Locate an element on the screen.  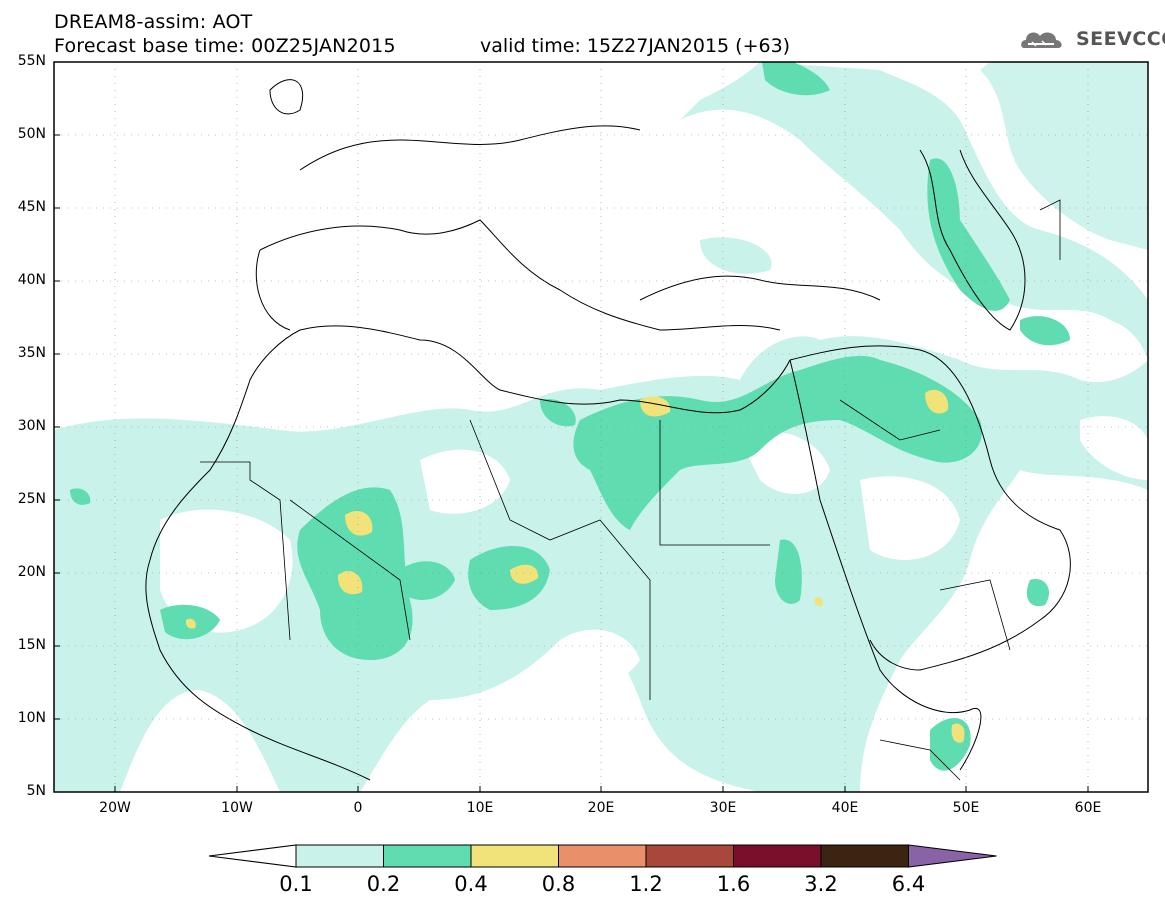
lon-label: 40E is located at coordinates (845, 808).